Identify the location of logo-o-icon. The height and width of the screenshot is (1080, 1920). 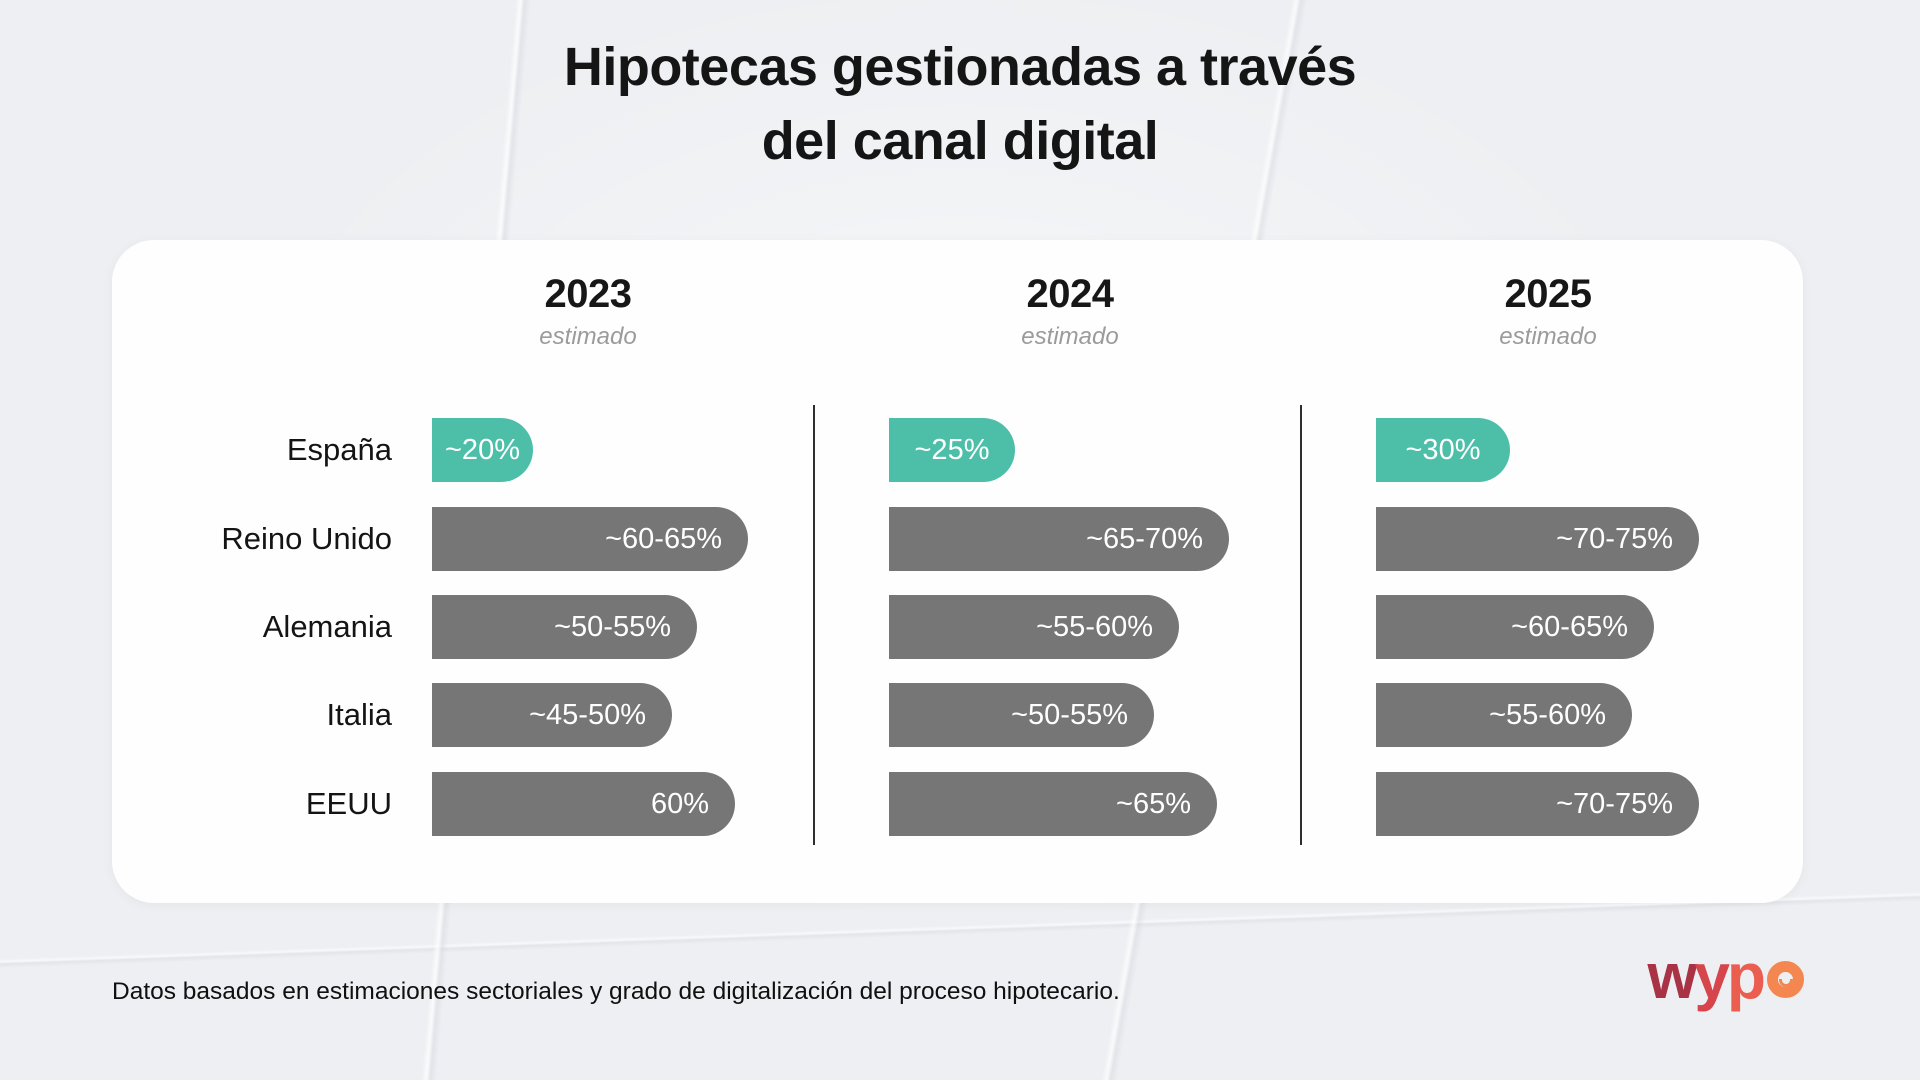
(1785, 979).